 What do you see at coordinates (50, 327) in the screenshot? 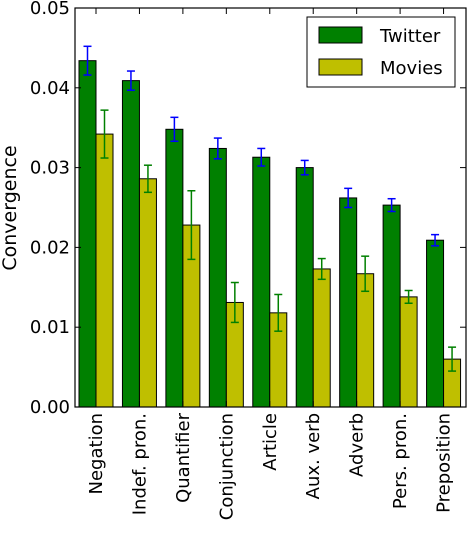
I see `y-tick-label: 0.01` at bounding box center [50, 327].